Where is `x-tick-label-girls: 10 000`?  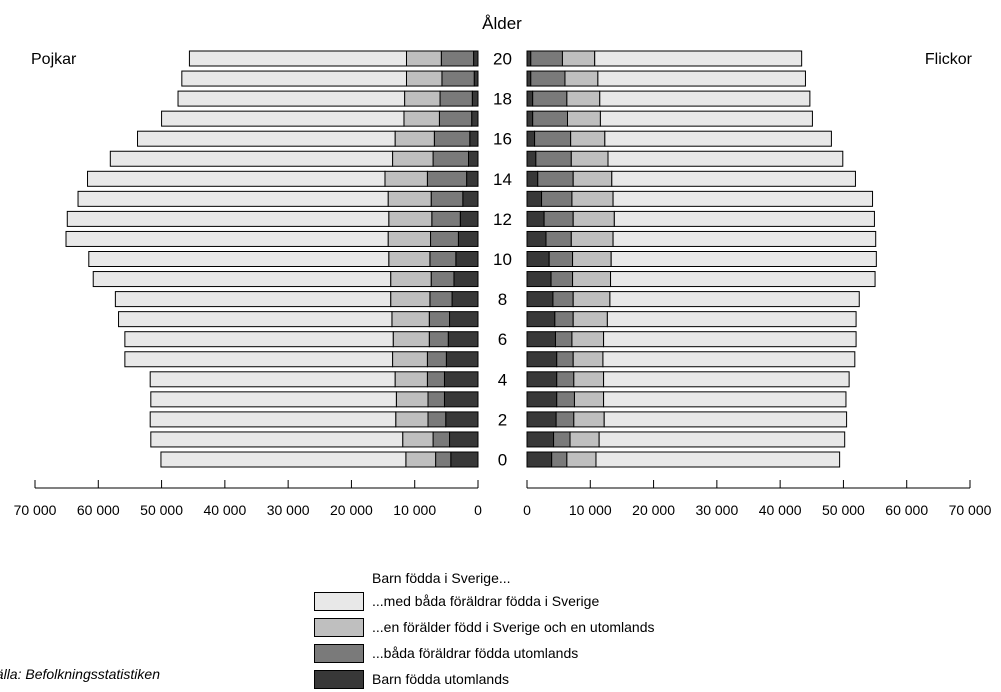 x-tick-label-girls: 10 000 is located at coordinates (590, 510).